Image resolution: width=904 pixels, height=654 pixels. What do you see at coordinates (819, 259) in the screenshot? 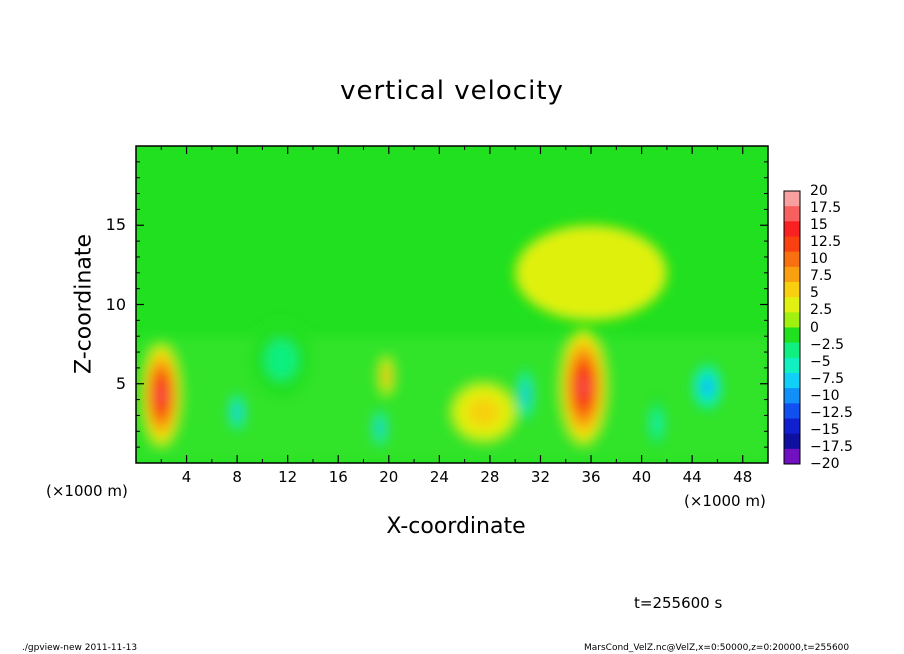
I see `colorbar-level-label: 10` at bounding box center [819, 259].